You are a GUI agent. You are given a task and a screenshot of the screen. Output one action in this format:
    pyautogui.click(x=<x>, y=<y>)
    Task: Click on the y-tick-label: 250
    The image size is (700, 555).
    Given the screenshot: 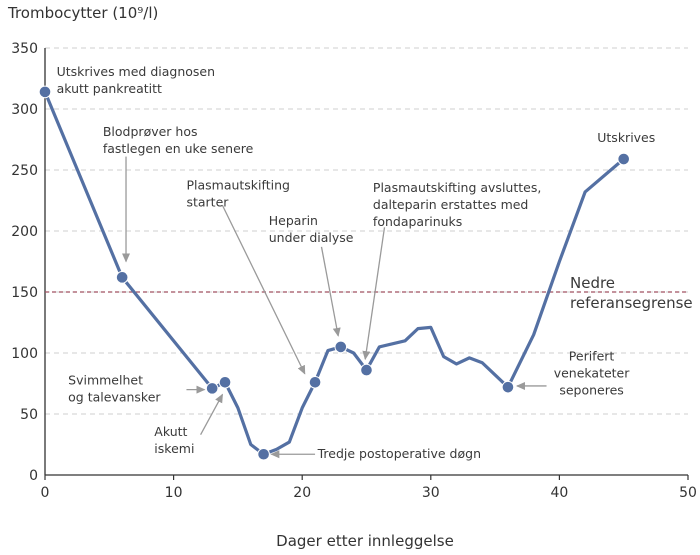 What is the action you would take?
    pyautogui.click(x=24, y=171)
    